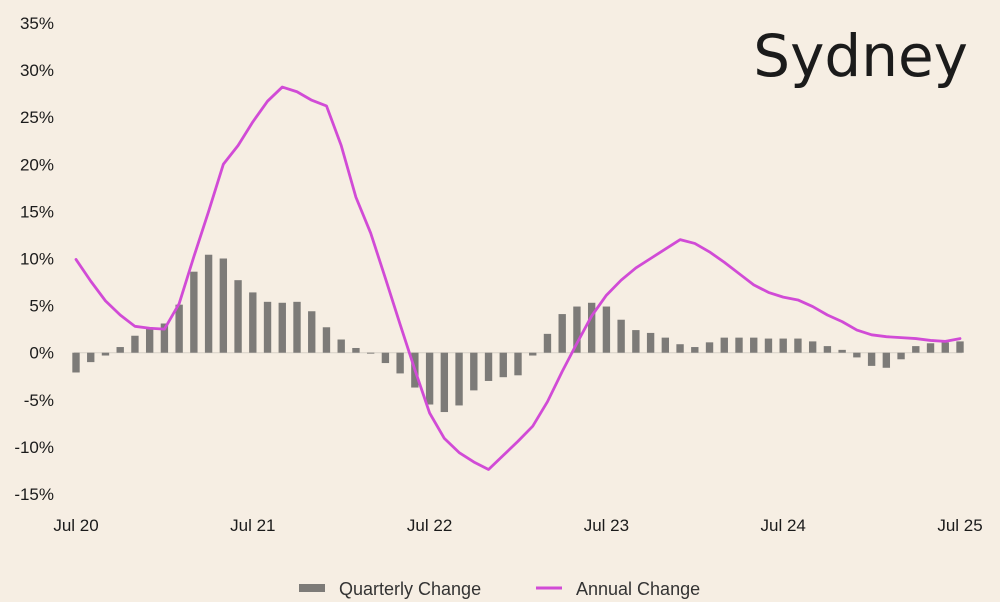 Image resolution: width=1000 pixels, height=602 pixels. Describe the element at coordinates (37, 164) in the screenshot. I see `y-tick-label: 20%` at that location.